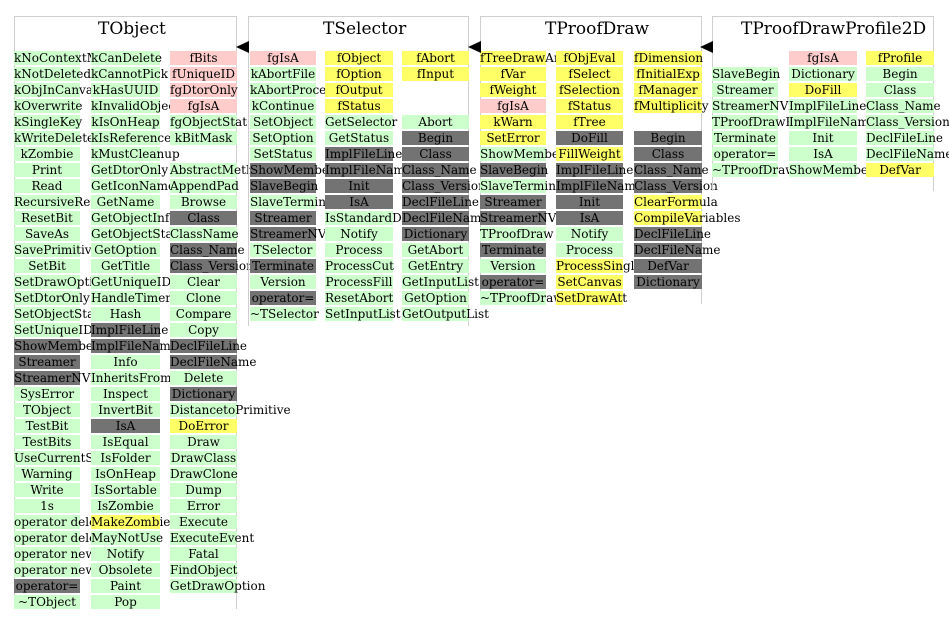 The width and height of the screenshot is (949, 624). Describe the element at coordinates (209, 122) in the screenshot. I see `member-cell: fgObjectStat` at that location.